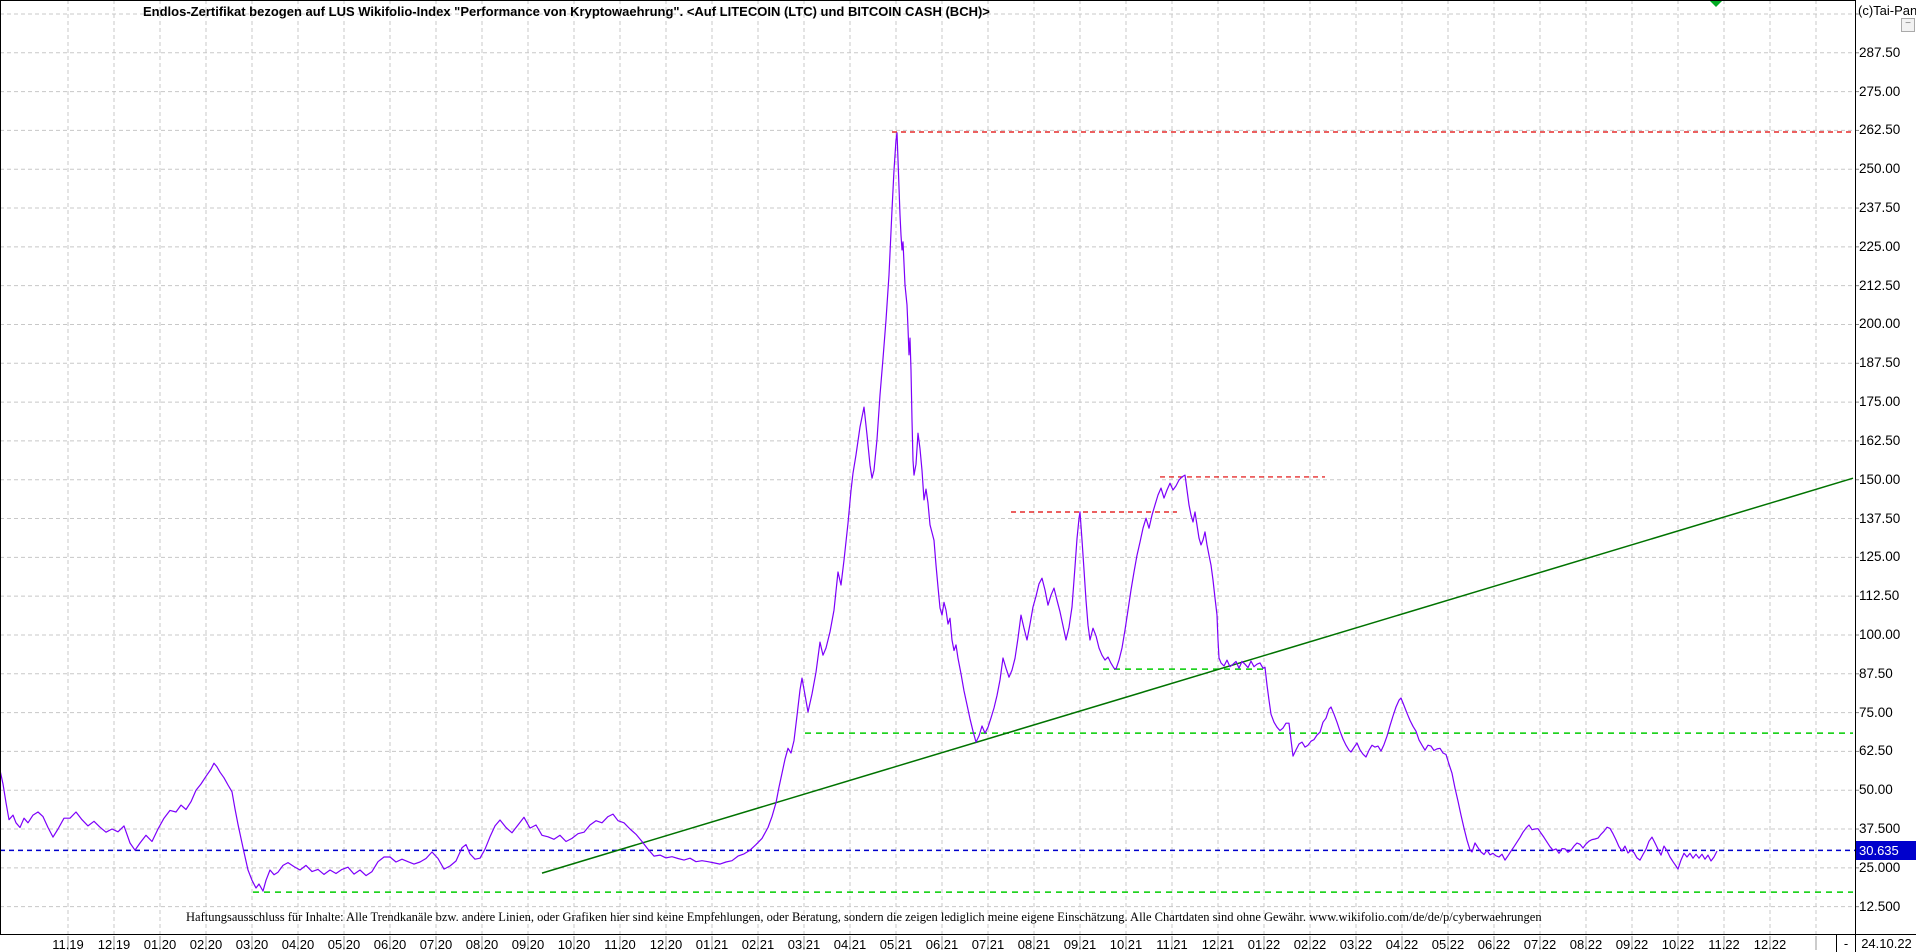 The width and height of the screenshot is (1916, 952). I want to click on x-axis-label: 11.20, so click(620, 944).